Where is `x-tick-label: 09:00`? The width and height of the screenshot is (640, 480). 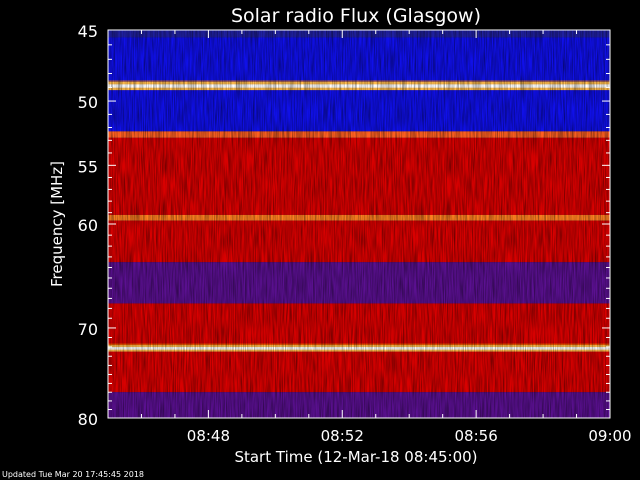 x-tick-label: 09:00 is located at coordinates (609, 436).